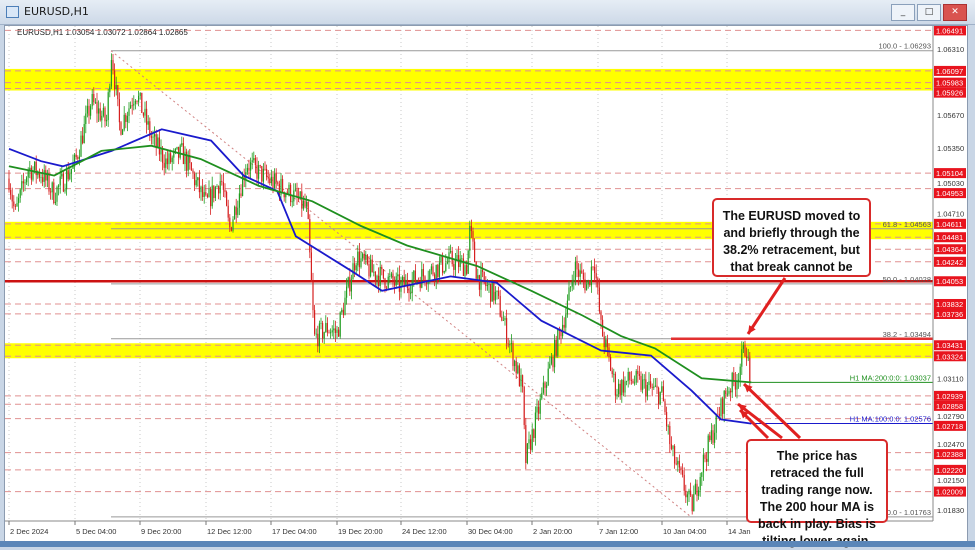 Image resolution: width=975 pixels, height=550 pixels. I want to click on chart-window-icon, so click(12, 12).